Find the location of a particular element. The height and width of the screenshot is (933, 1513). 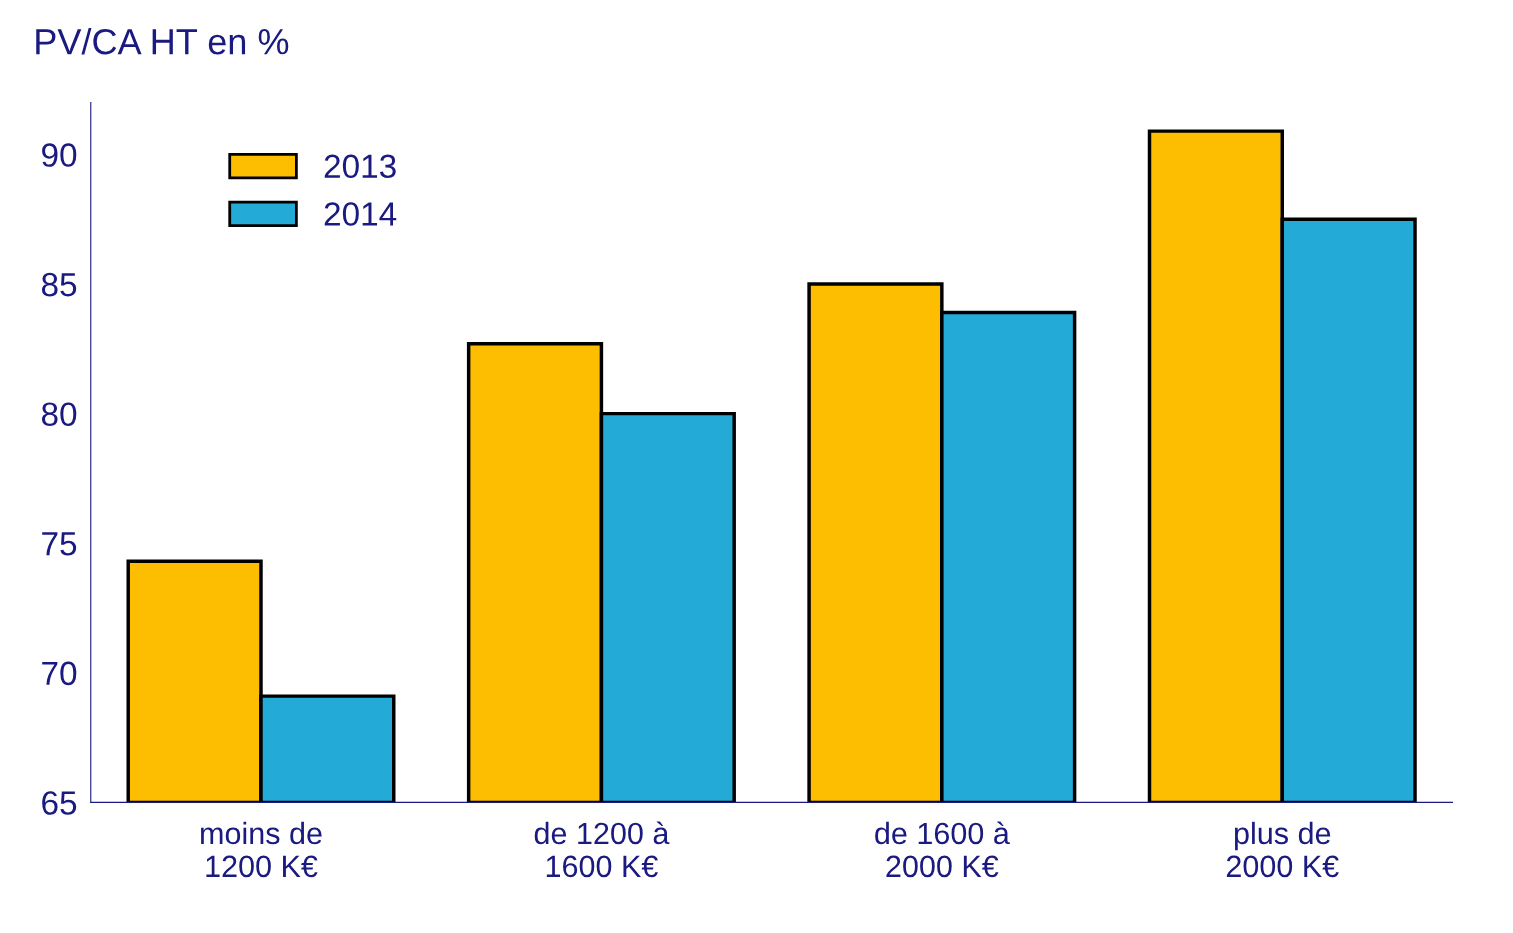

y-tick-label: 70 is located at coordinates (59, 673).